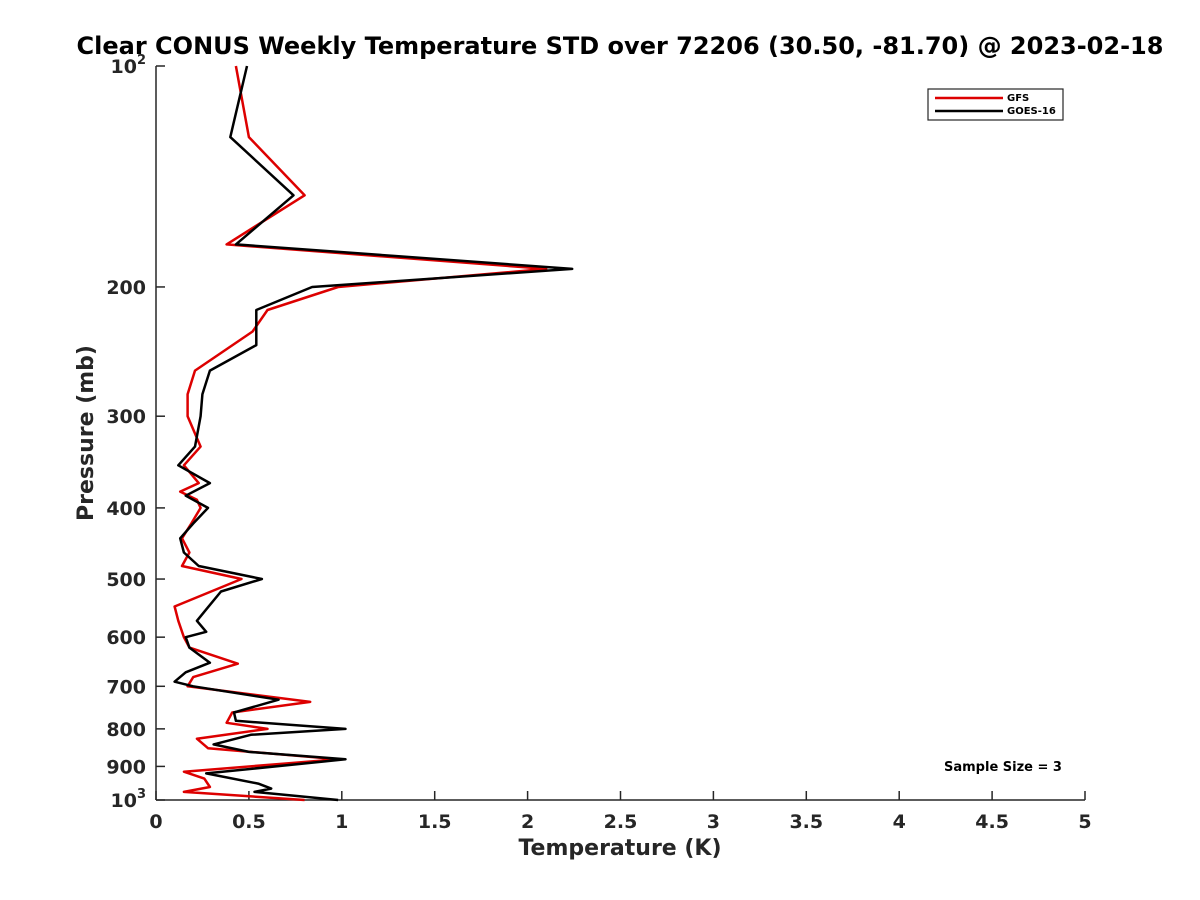  What do you see at coordinates (126, 417) in the screenshot?
I see `y-tick-label: 300` at bounding box center [126, 417].